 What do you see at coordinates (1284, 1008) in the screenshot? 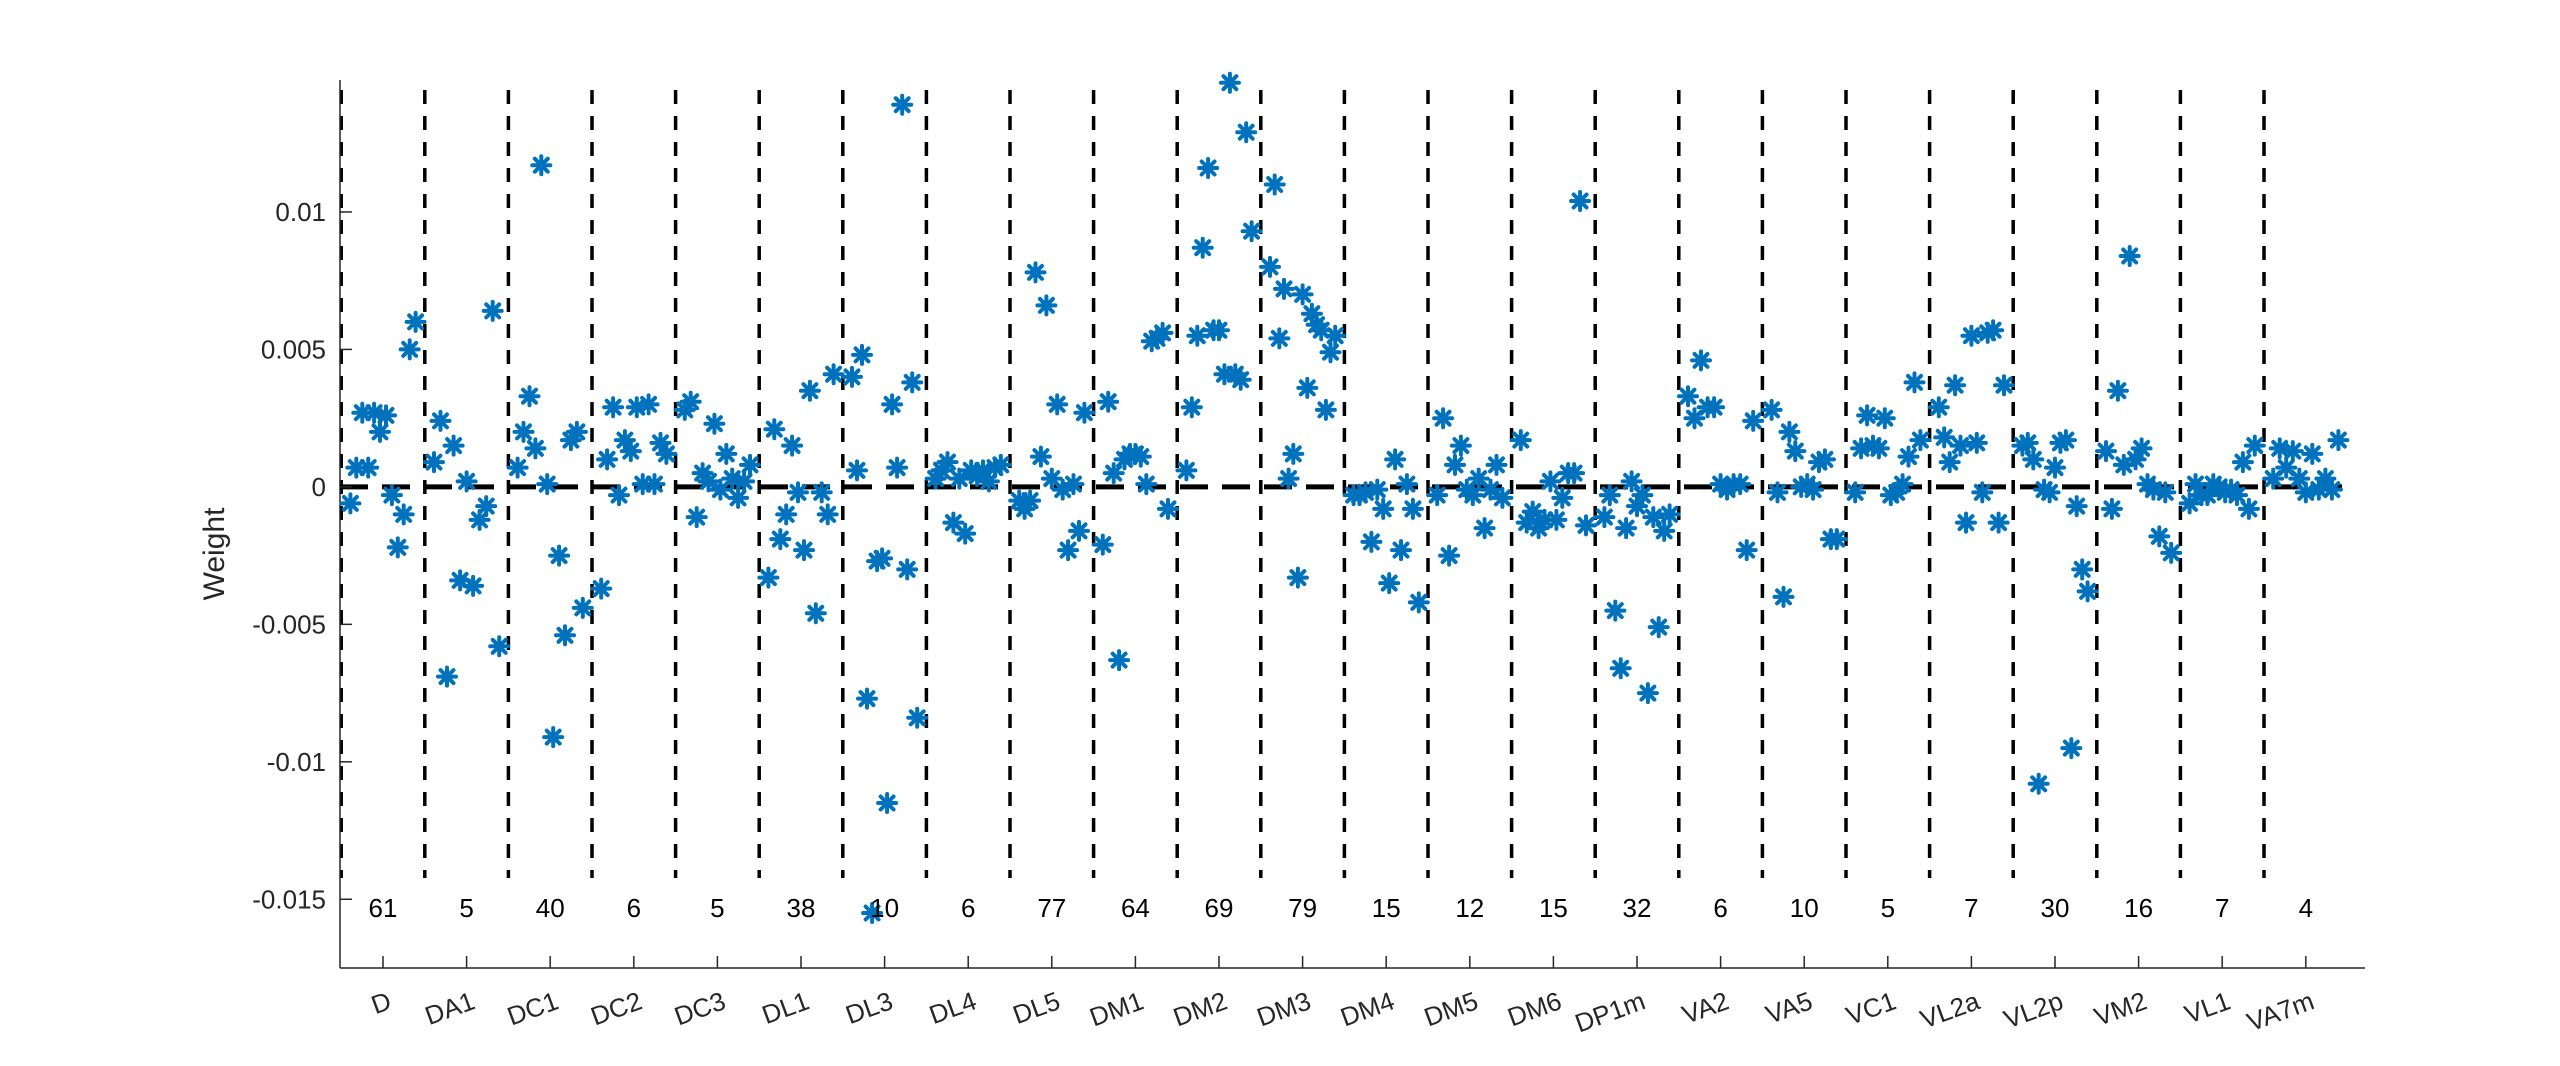
I see `x-tick-label-DM3: DM3` at bounding box center [1284, 1008].